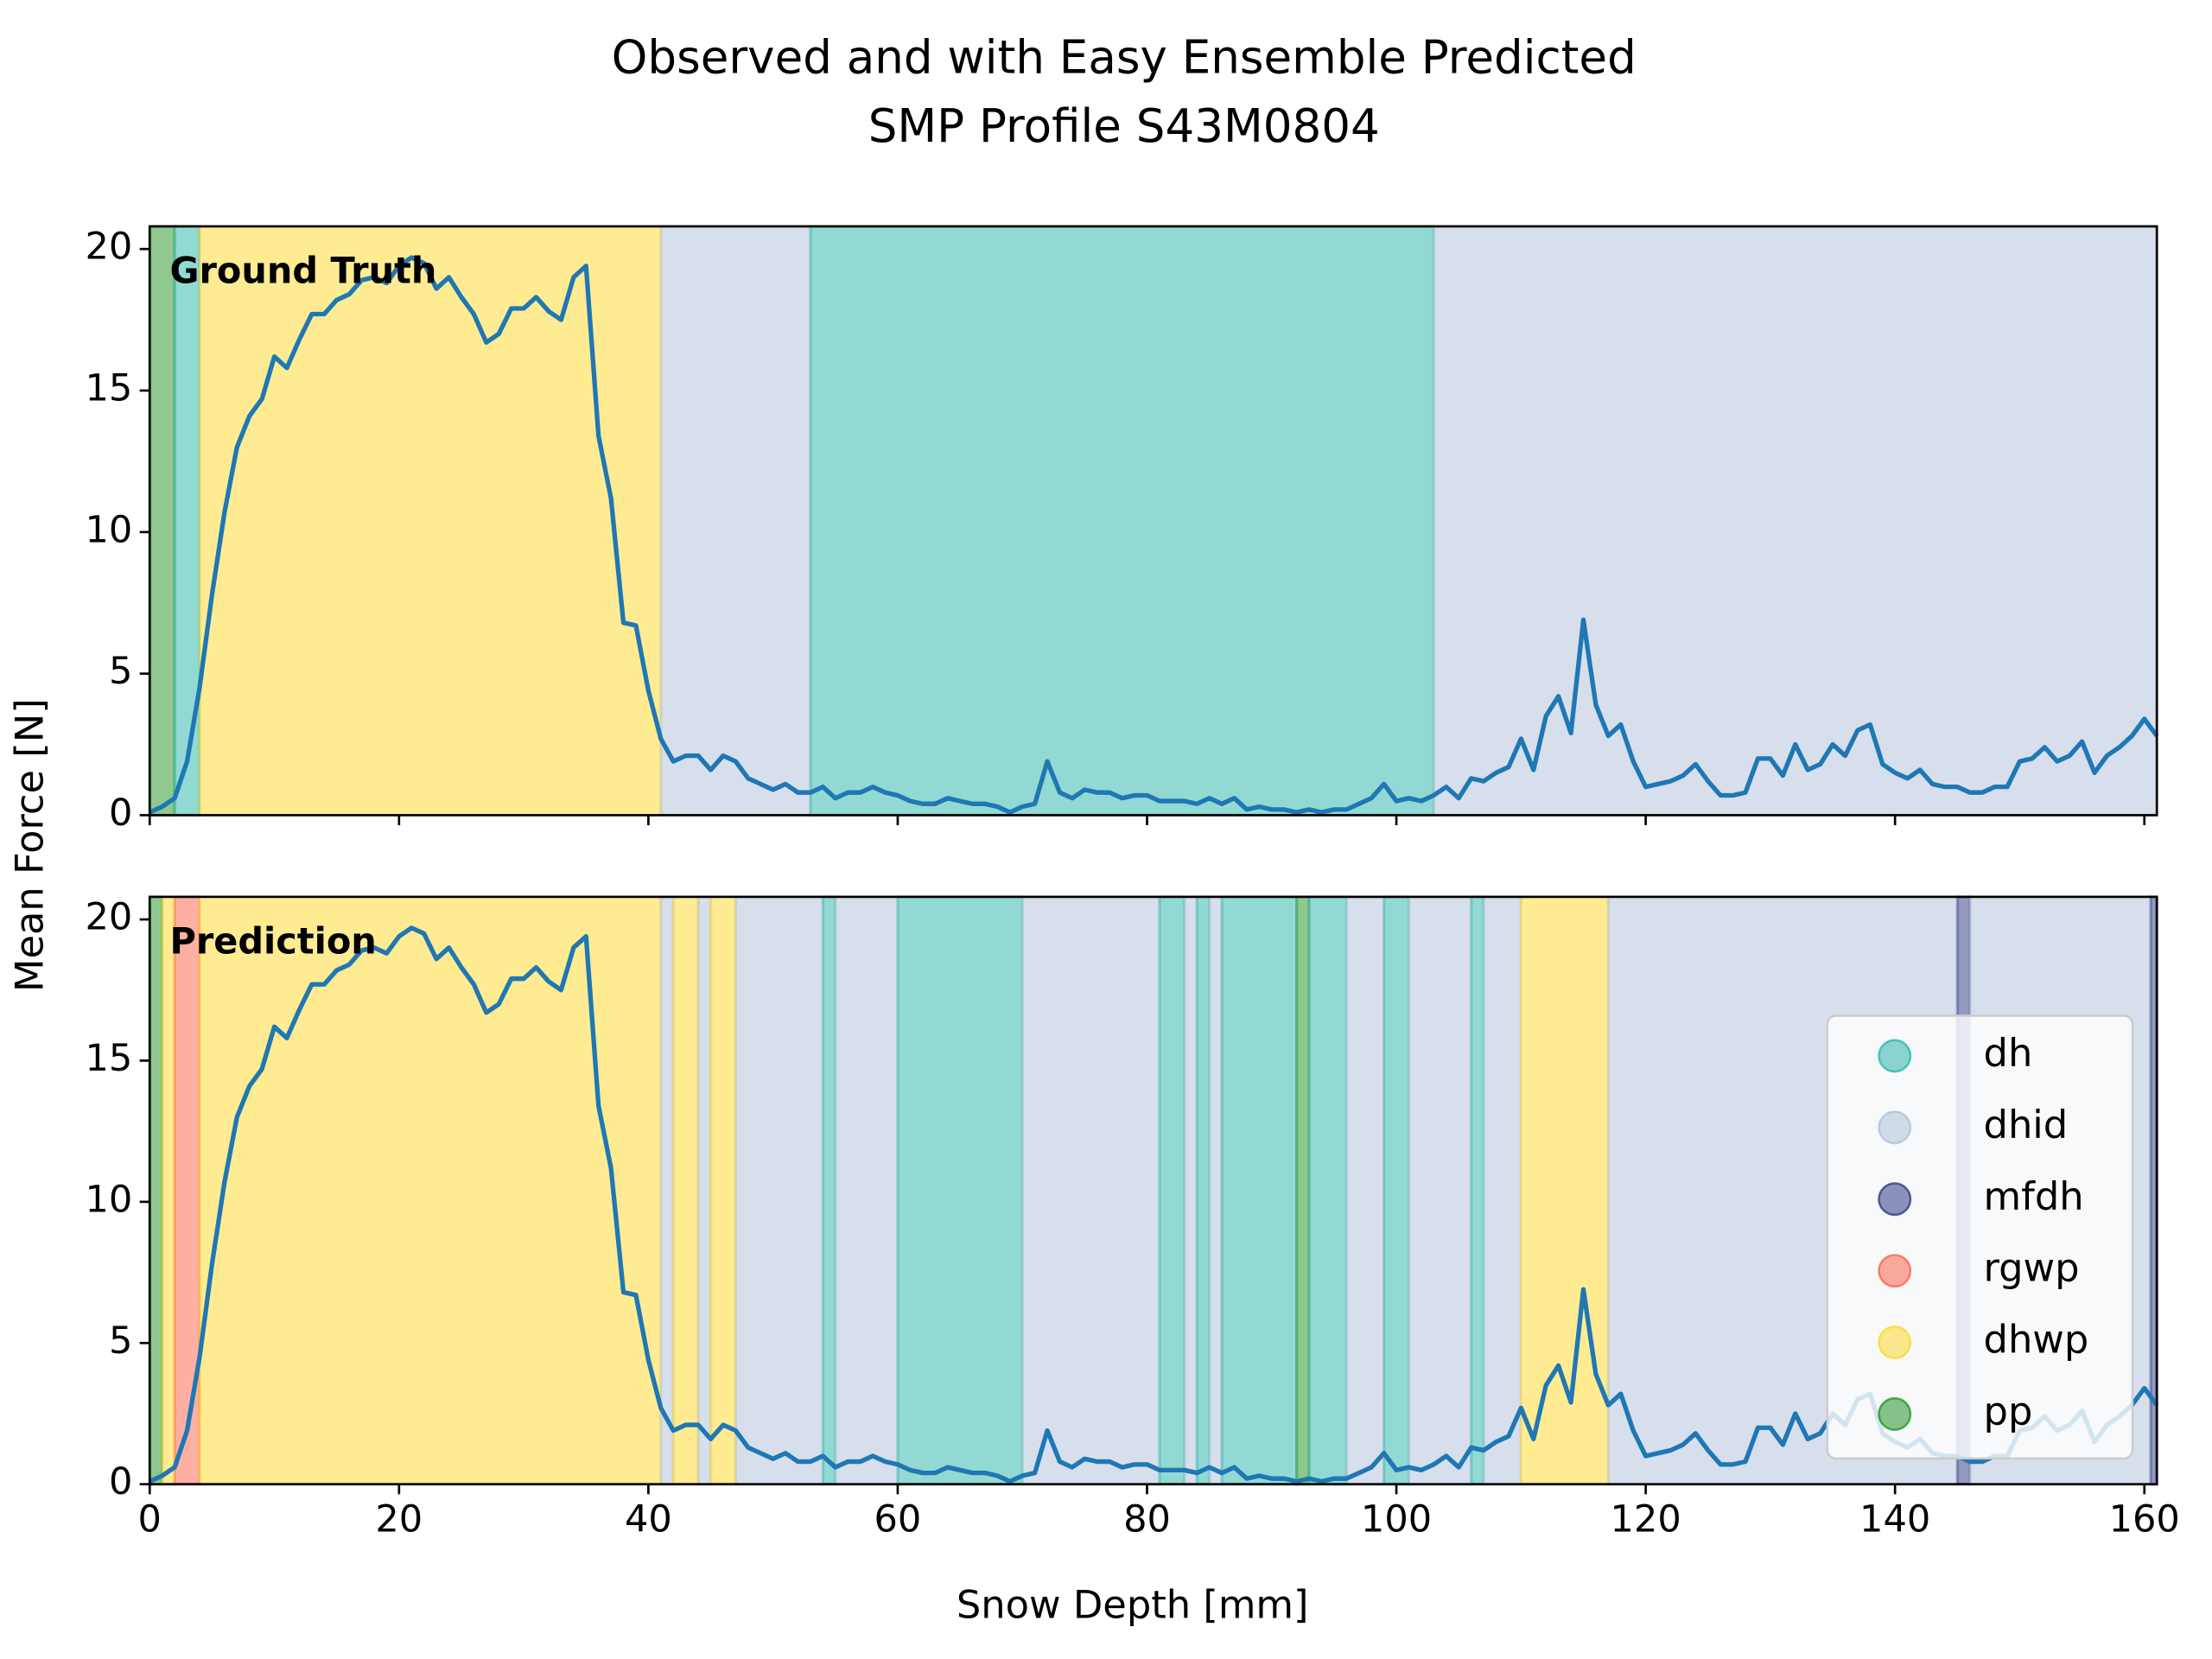 The image size is (2212, 1659). I want to click on y-axis-label: Mean Force [N], so click(29, 845).